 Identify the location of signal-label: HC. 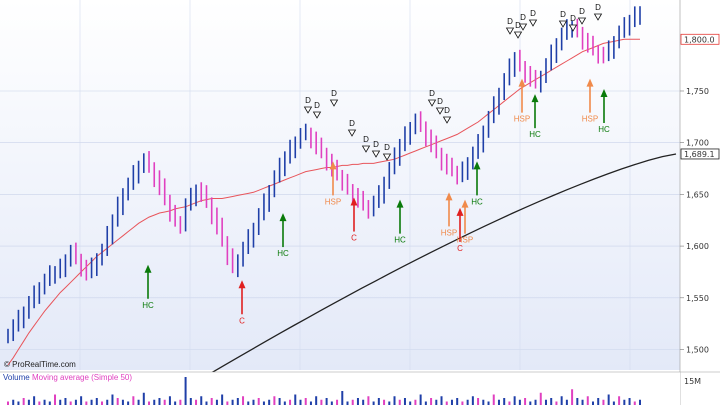
(400, 240).